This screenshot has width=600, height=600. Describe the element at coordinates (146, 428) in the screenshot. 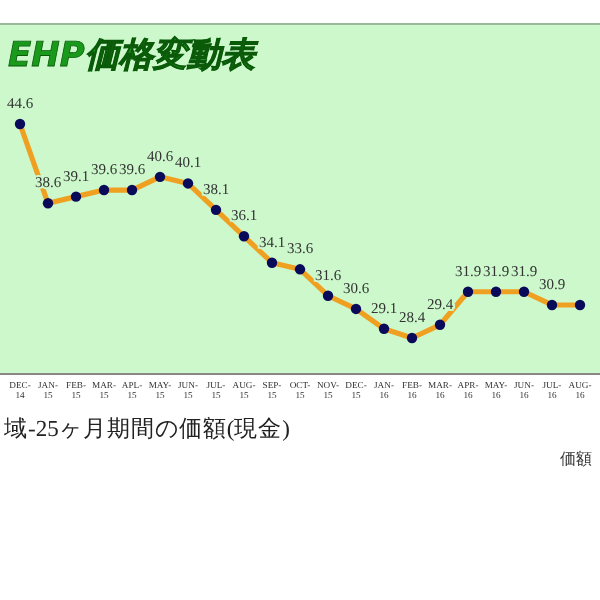

I see `text: 域-25ヶ月期間の価額(現金)` at that location.